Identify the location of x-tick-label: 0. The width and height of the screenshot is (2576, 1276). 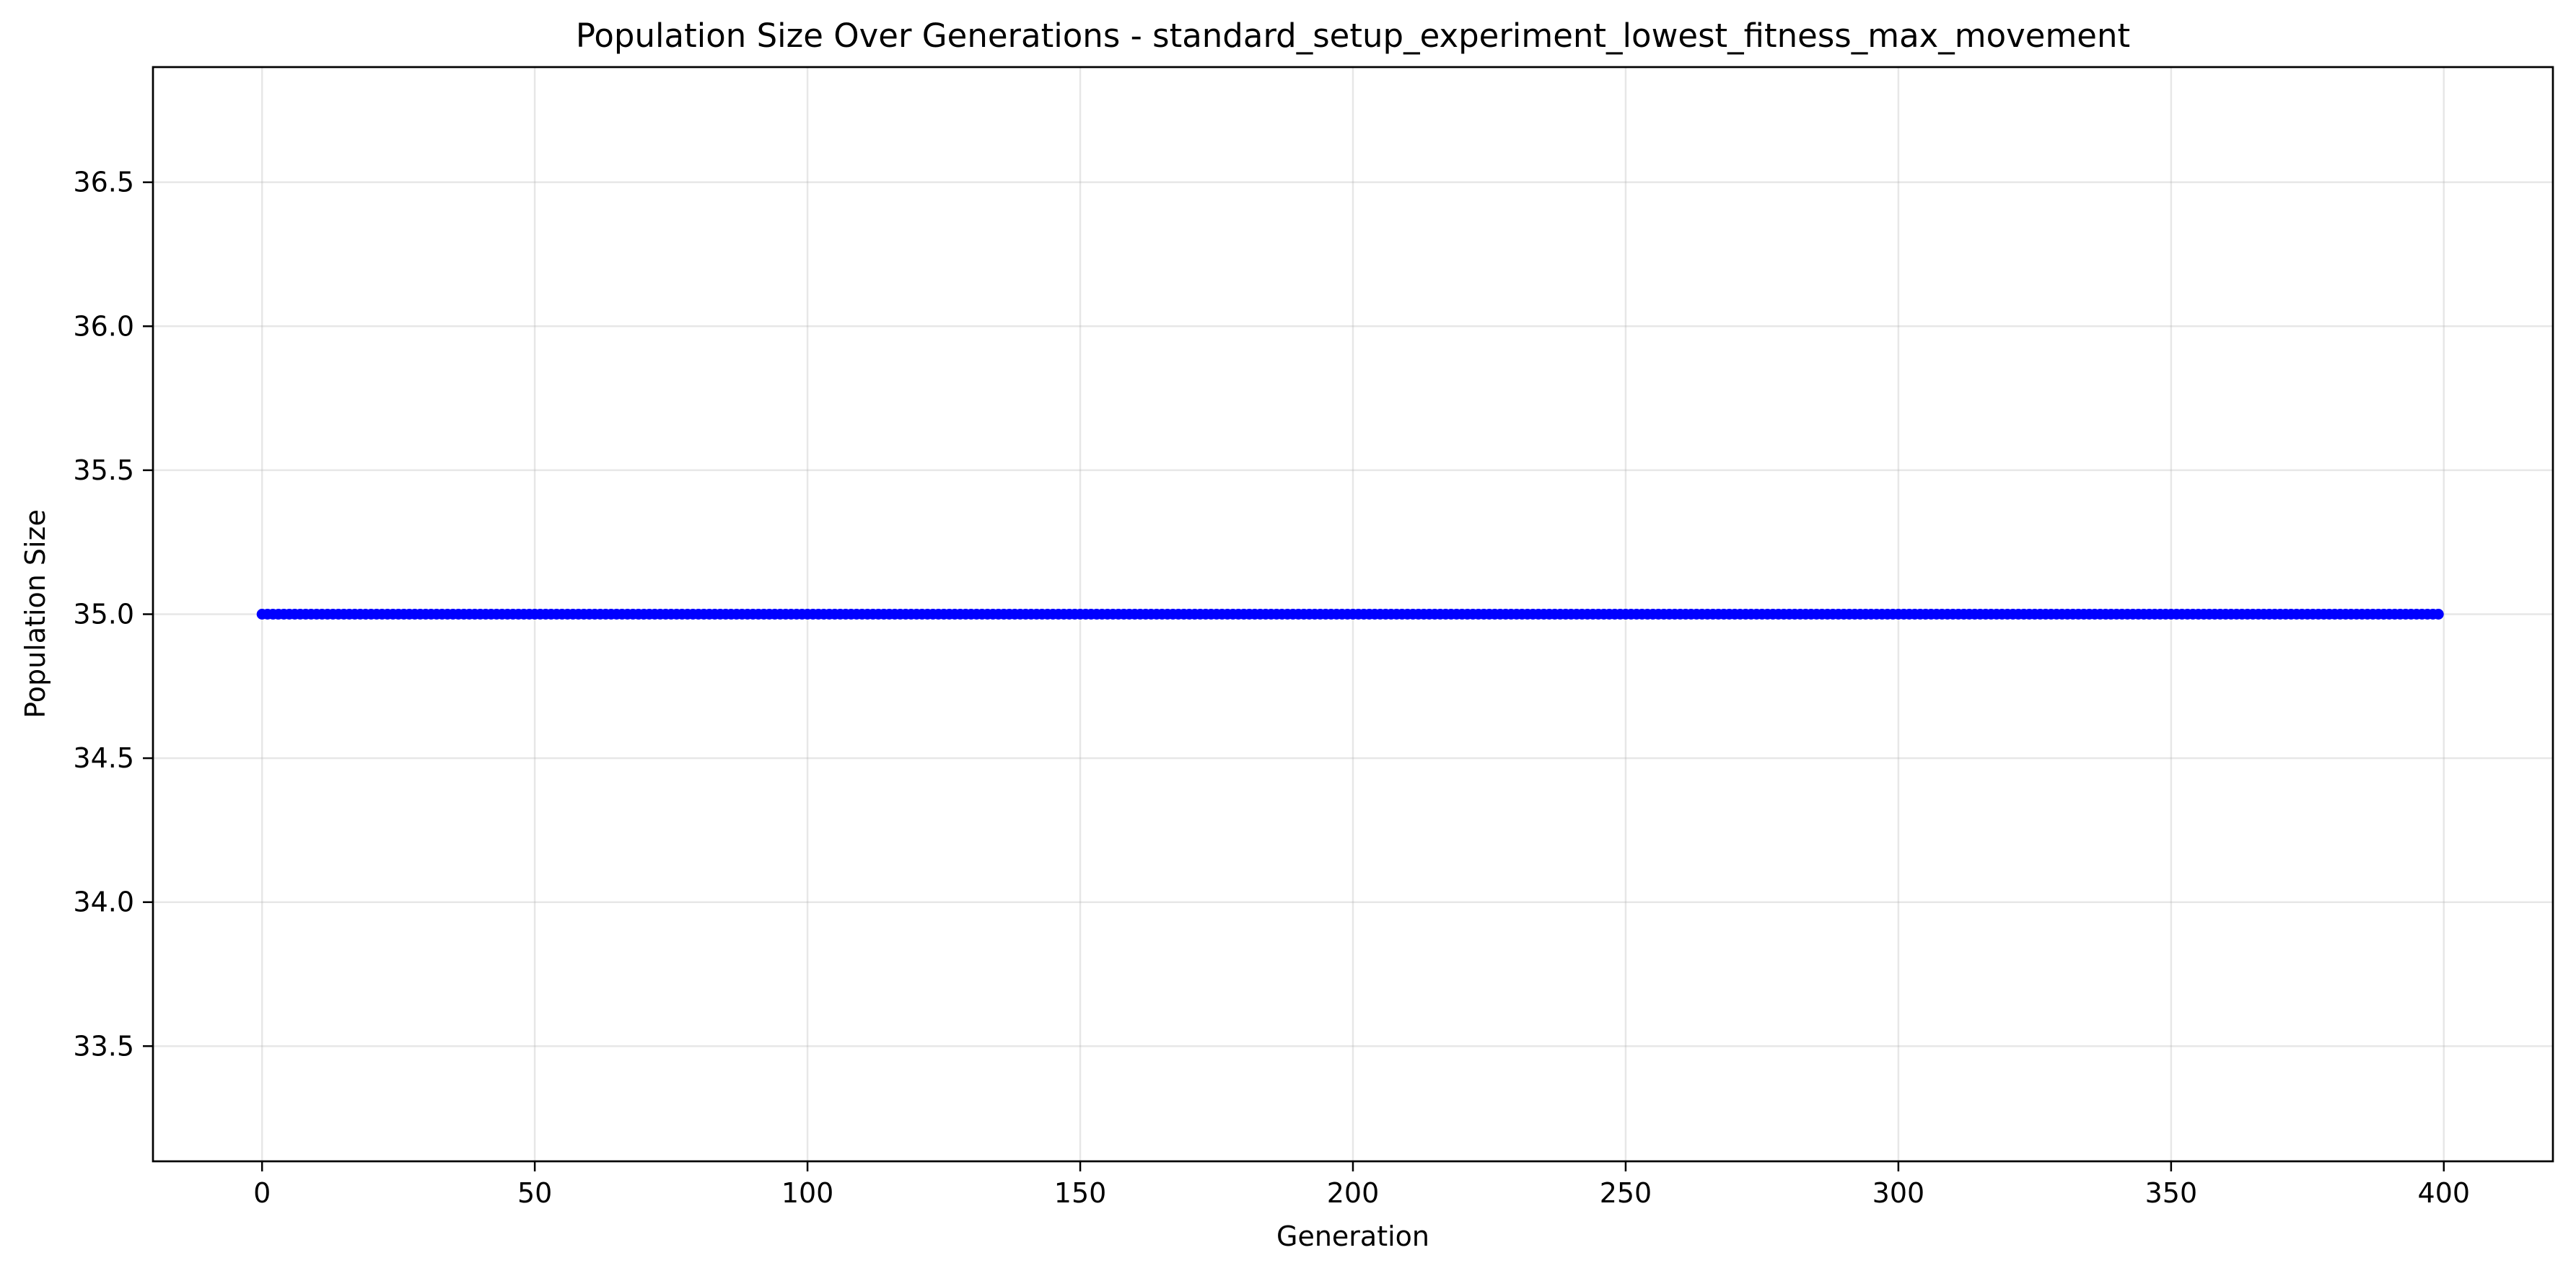
(262, 1193).